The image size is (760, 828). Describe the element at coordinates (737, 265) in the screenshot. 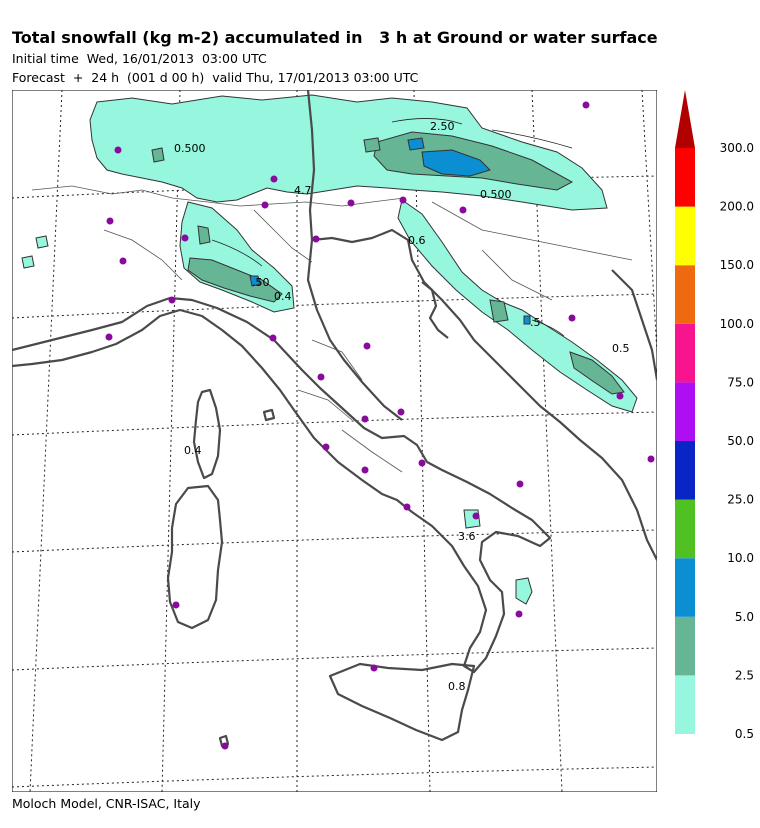

I see `legend-label: 150.0` at that location.